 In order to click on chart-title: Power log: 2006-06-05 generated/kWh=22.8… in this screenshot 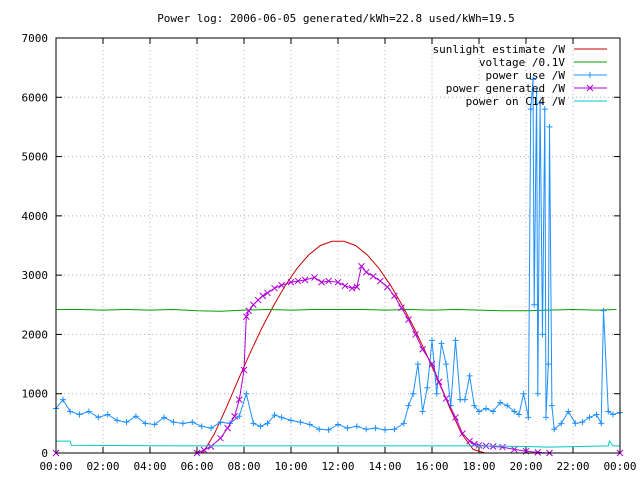, I will do `click(336, 18)`.